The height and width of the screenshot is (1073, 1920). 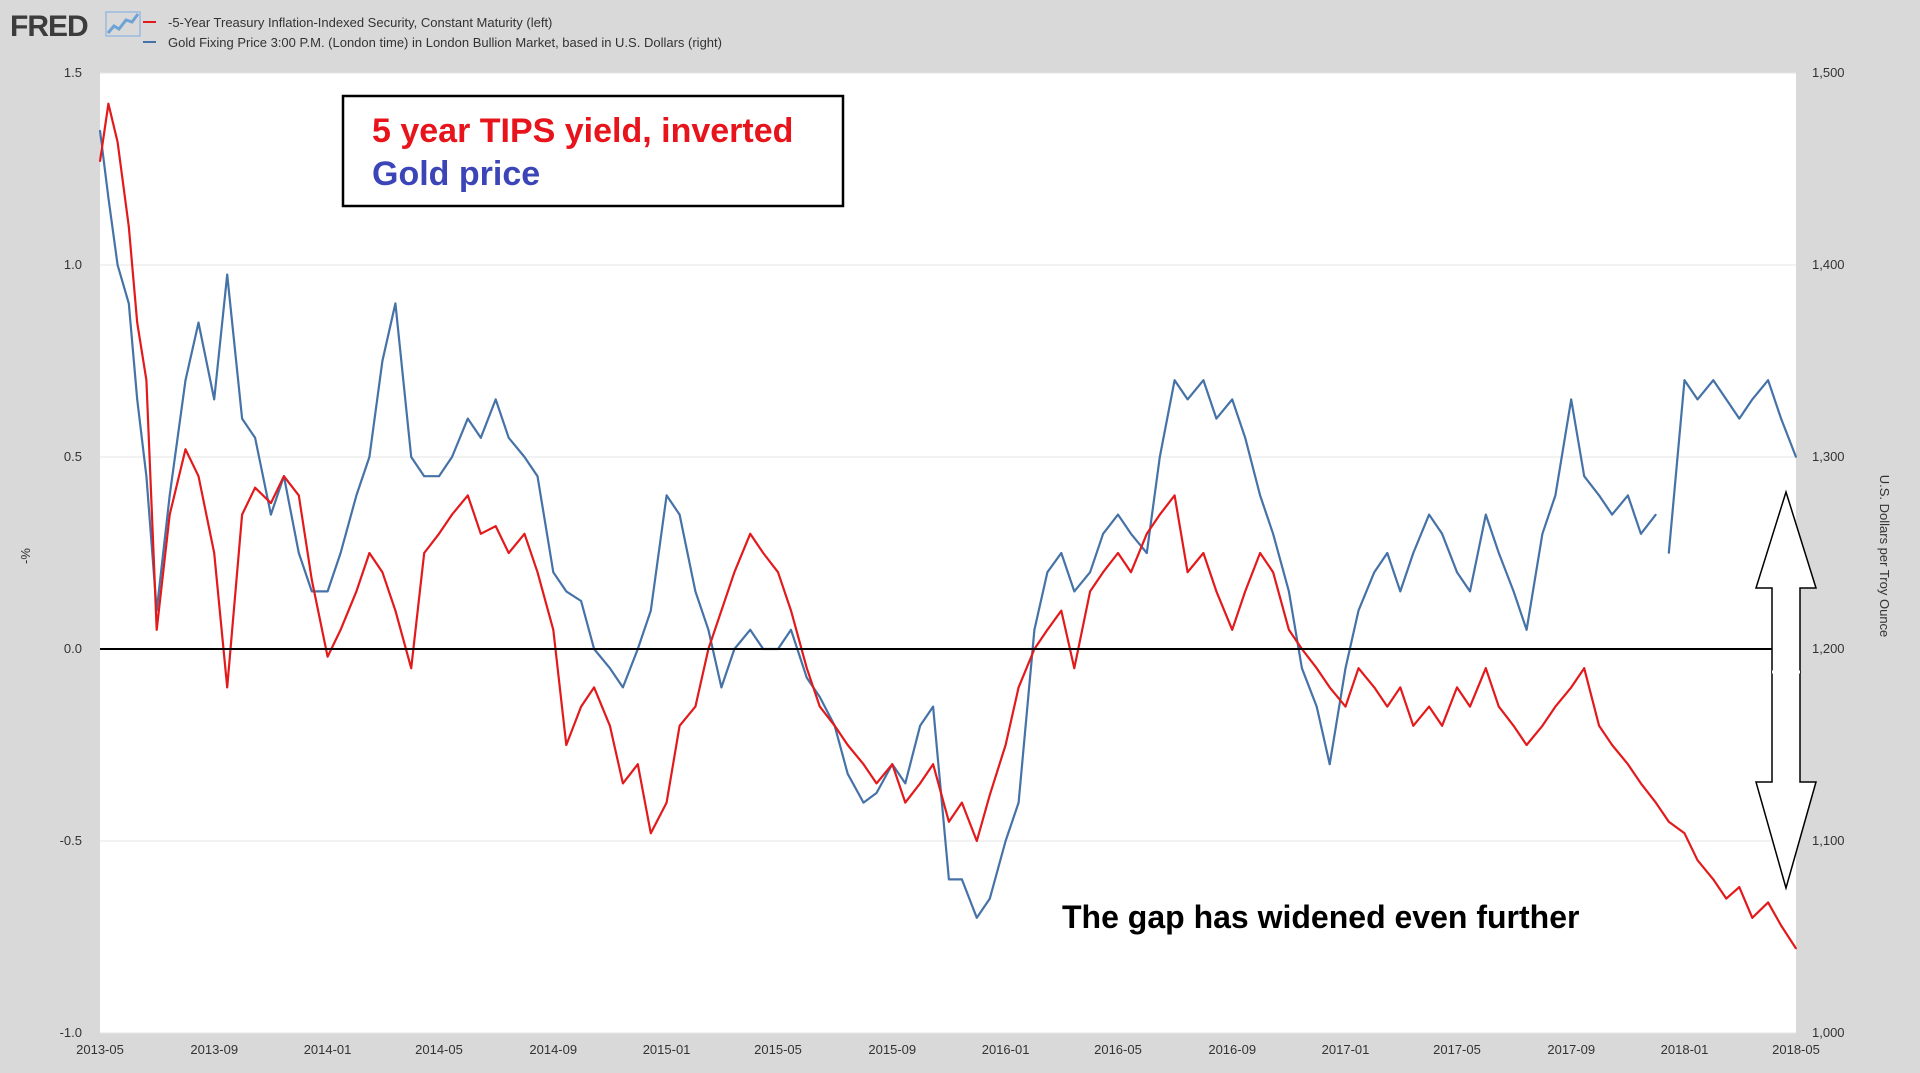 What do you see at coordinates (1828, 552) in the screenshot?
I see `right-axis-ticks: 1,500 1,400 1,300 1,200 1,100 1,000` at bounding box center [1828, 552].